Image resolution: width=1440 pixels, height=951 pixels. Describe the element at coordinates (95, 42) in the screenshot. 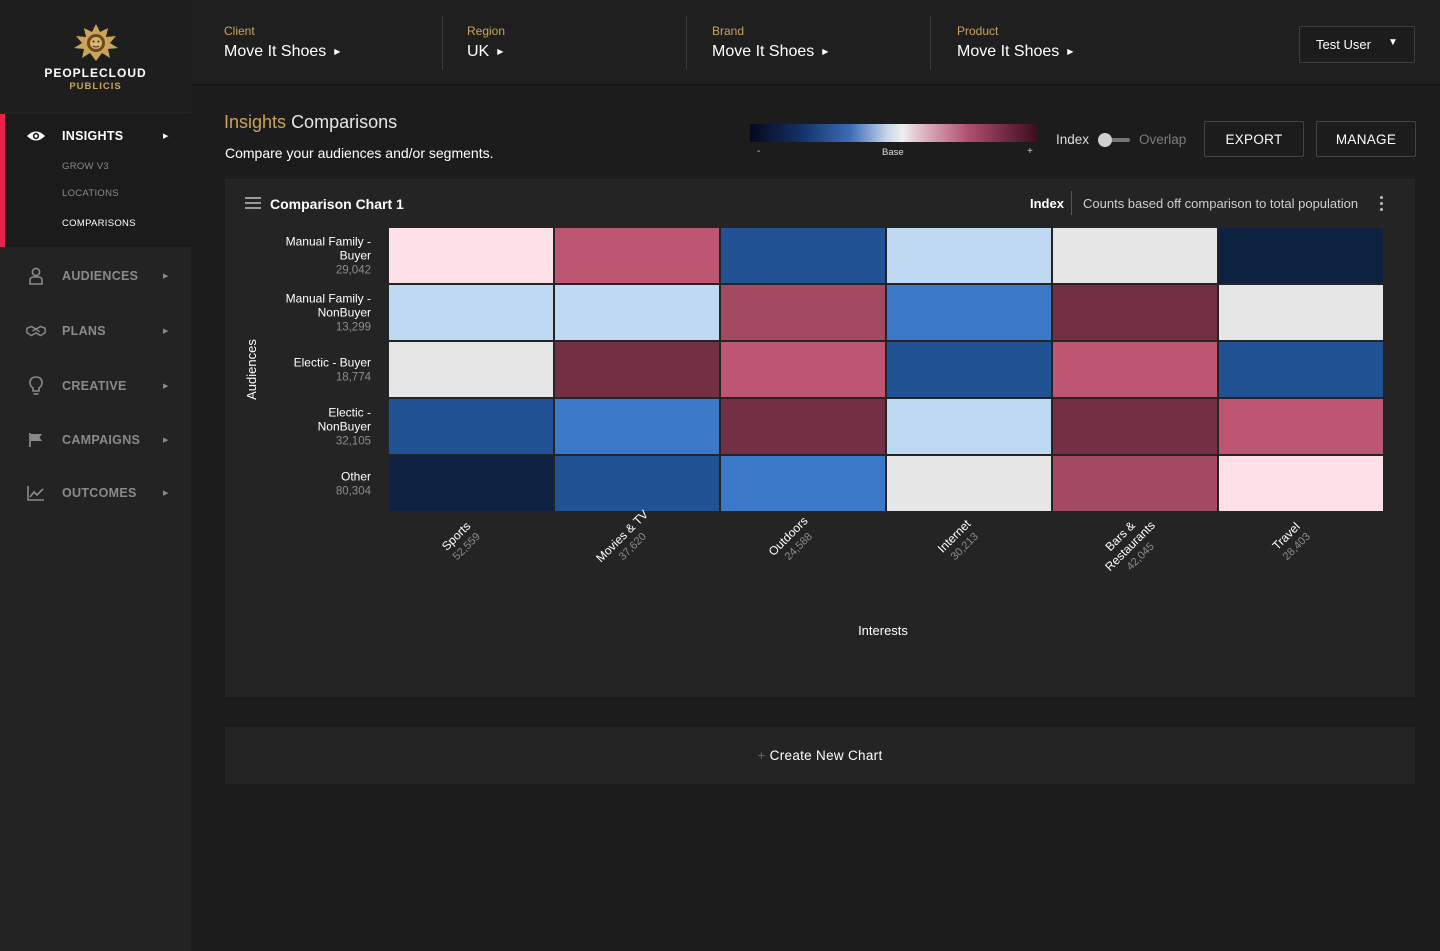

I see `lion-logo-icon` at that location.